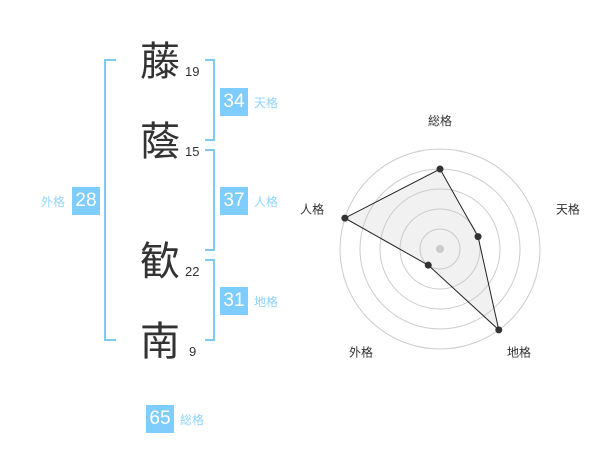  Describe the element at coordinates (361, 352) in the screenshot. I see `radar-axis-label: 外格` at that location.